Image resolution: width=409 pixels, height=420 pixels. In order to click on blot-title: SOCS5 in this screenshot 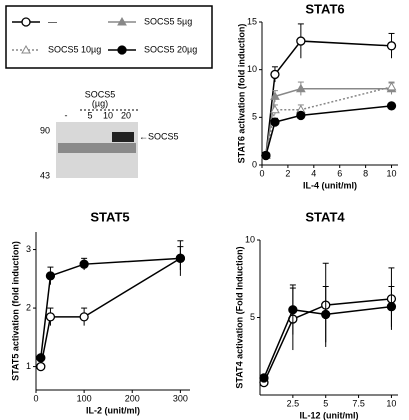, I will do `click(100, 94)`.